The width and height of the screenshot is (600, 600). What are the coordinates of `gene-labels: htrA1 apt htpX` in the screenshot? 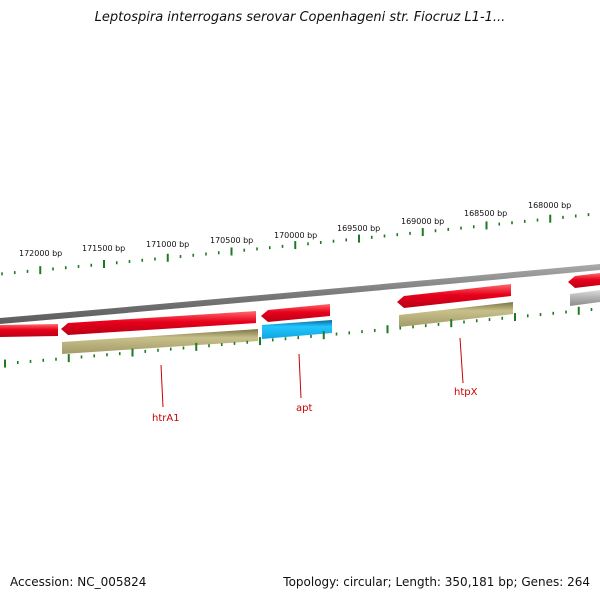 It's located at (315, 405).